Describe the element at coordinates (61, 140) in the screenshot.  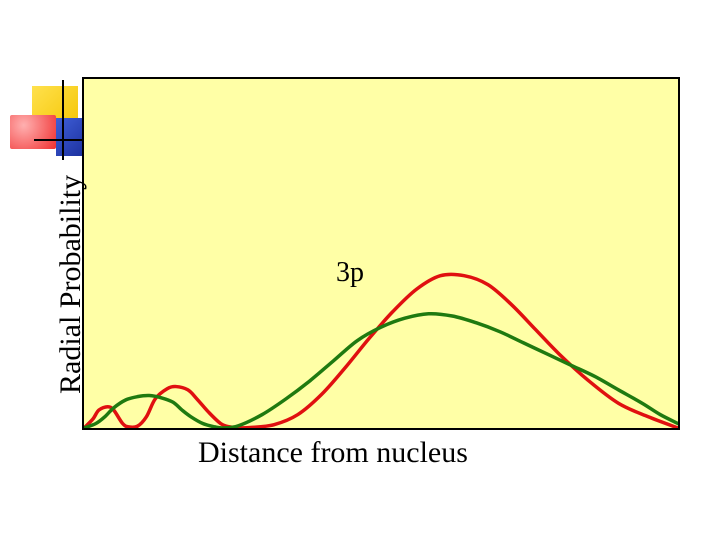
I see `decorative-horizontal-line` at that location.